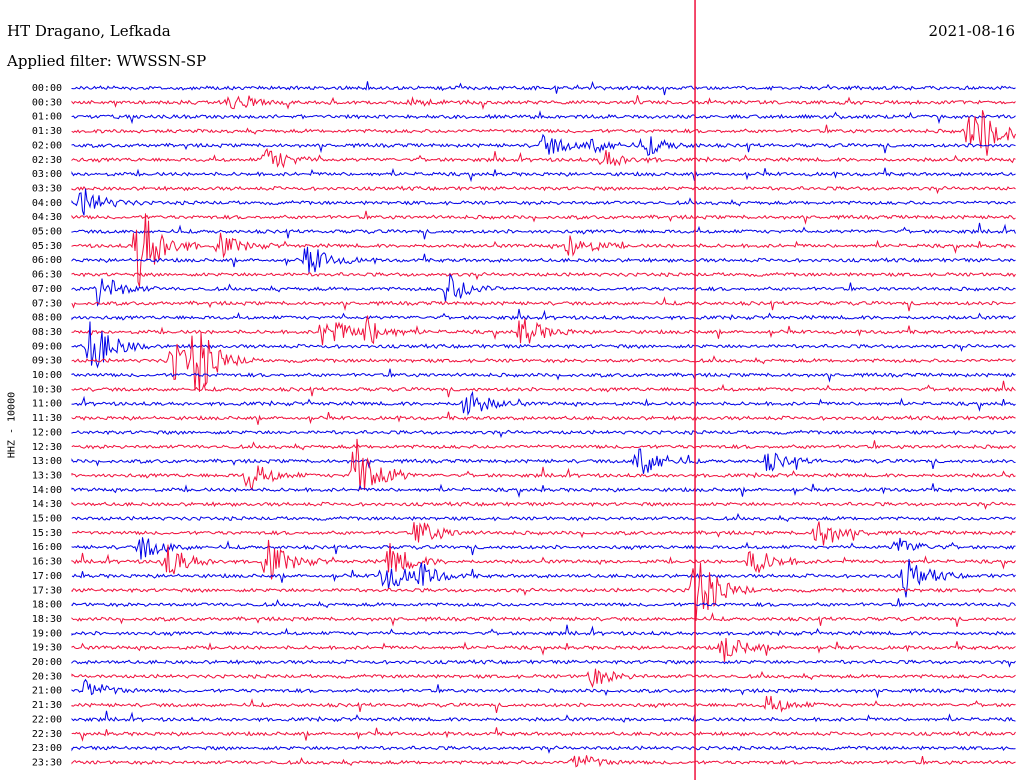 Image resolution: width=1024 pixels, height=780 pixels. I want to click on time-label: 01:30, so click(47, 131).